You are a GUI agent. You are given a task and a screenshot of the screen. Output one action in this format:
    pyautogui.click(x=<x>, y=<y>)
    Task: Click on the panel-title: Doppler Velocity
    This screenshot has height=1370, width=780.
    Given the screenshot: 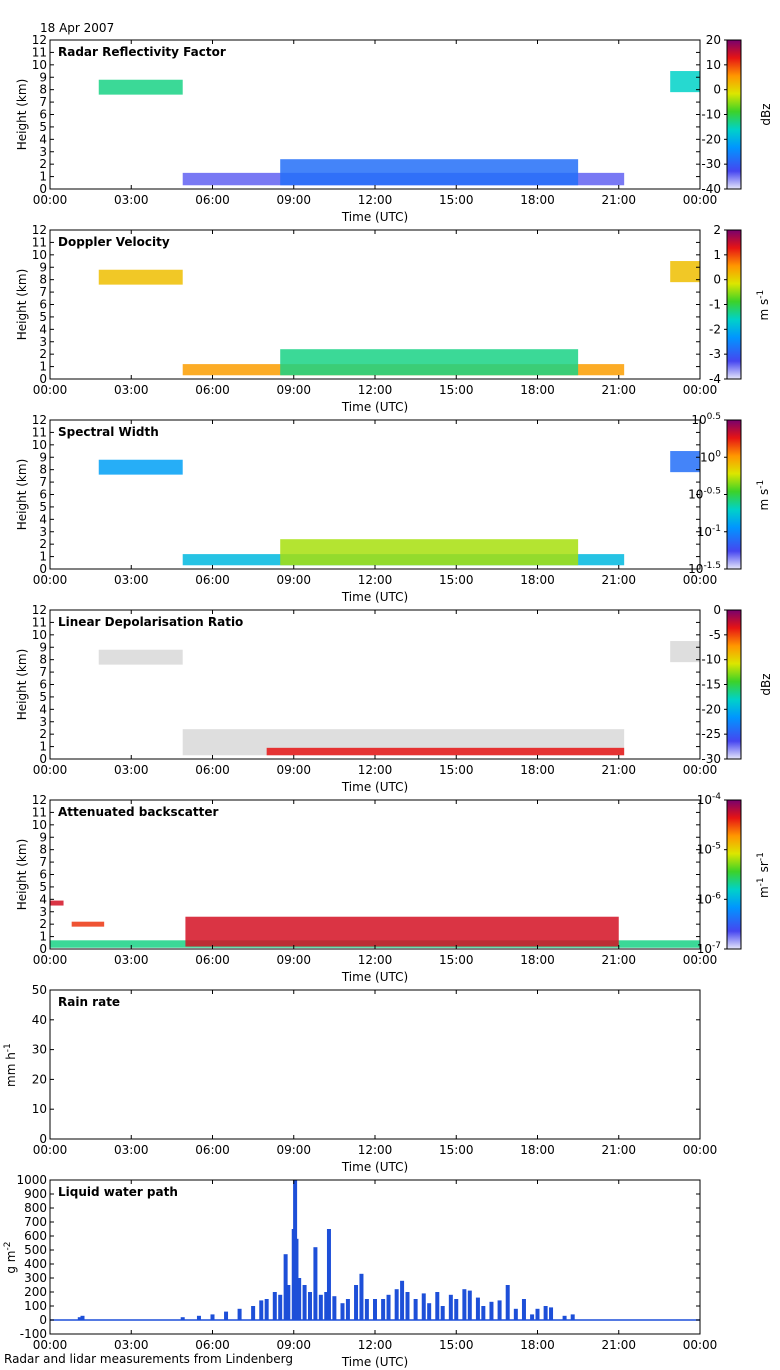 What is the action you would take?
    pyautogui.click(x=114, y=242)
    